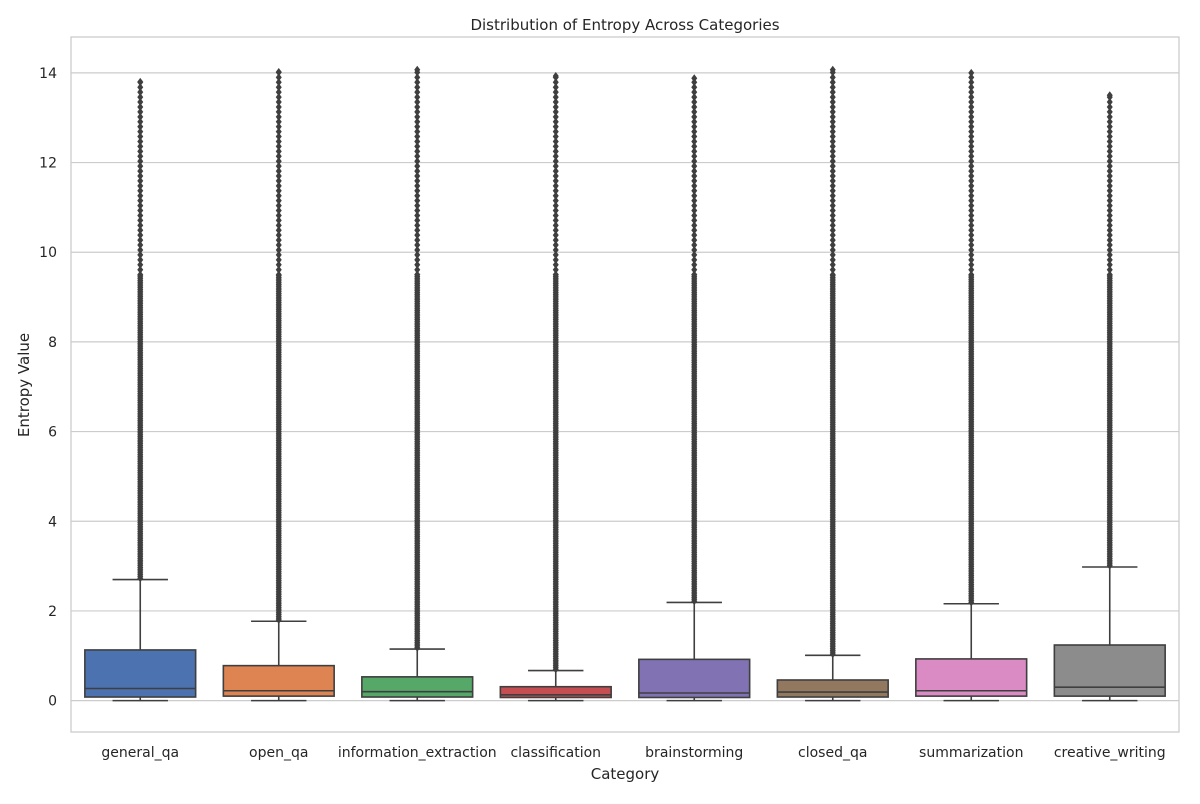  I want to click on x-tick-label: creative_writing, so click(1110, 753).